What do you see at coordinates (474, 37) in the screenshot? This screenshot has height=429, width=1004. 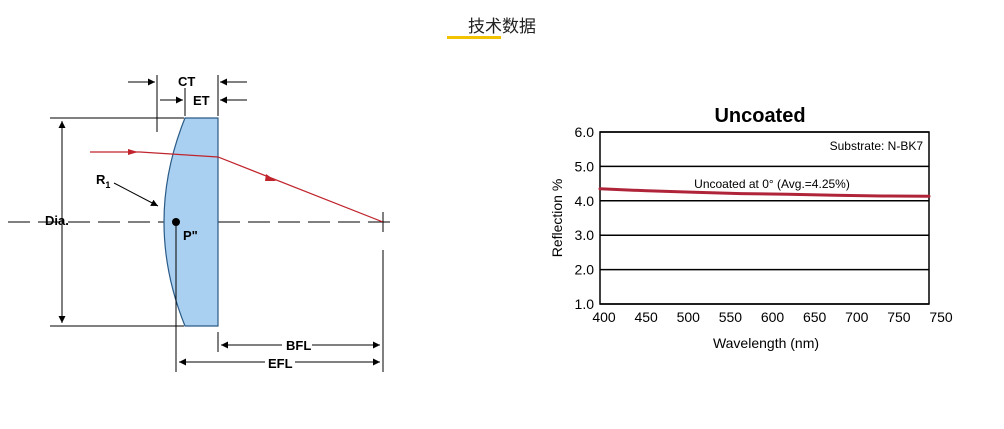 I see `title-underline` at bounding box center [474, 37].